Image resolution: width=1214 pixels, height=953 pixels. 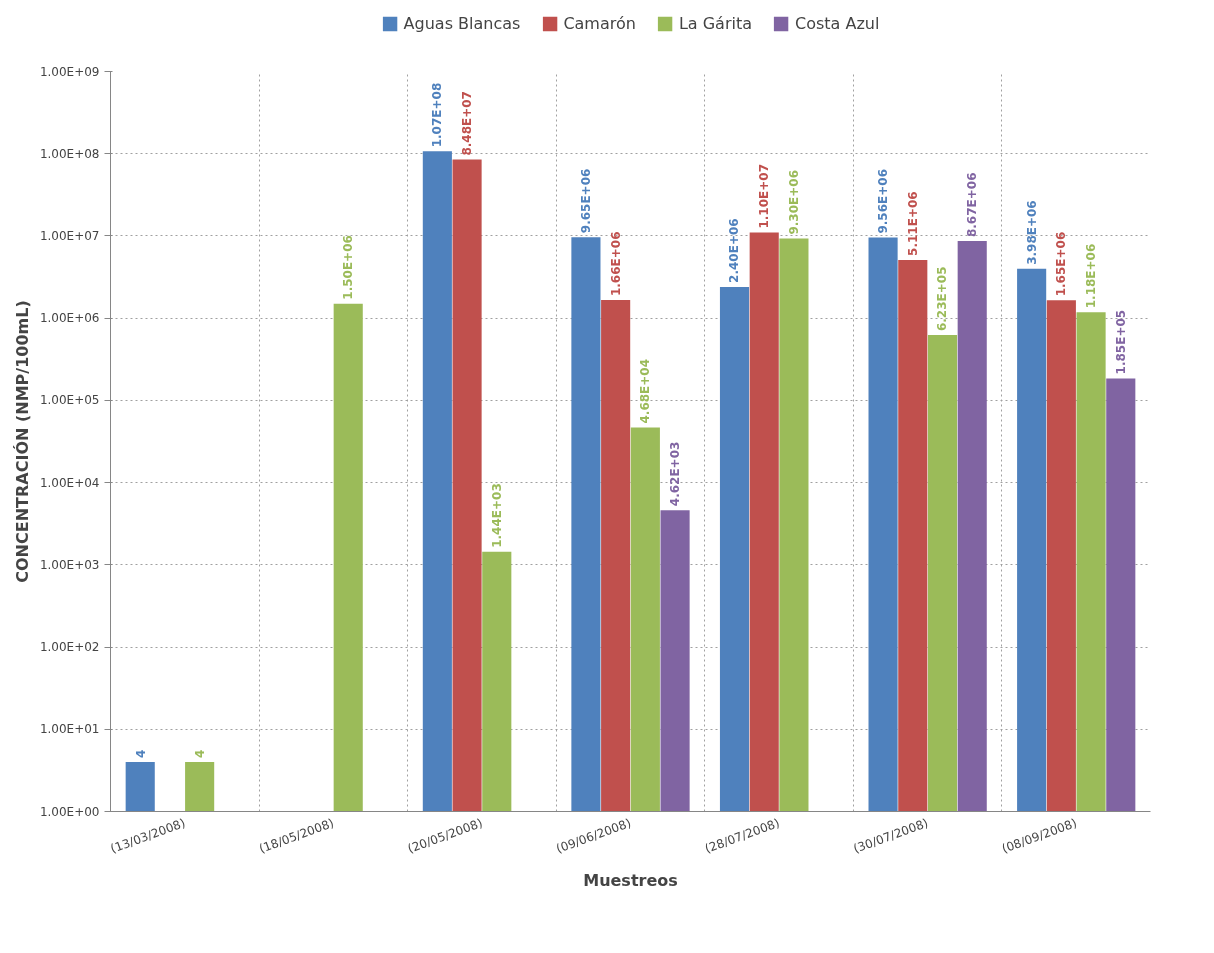 I want to click on y-tick-label: 1.00E+09, so click(x=69, y=71).